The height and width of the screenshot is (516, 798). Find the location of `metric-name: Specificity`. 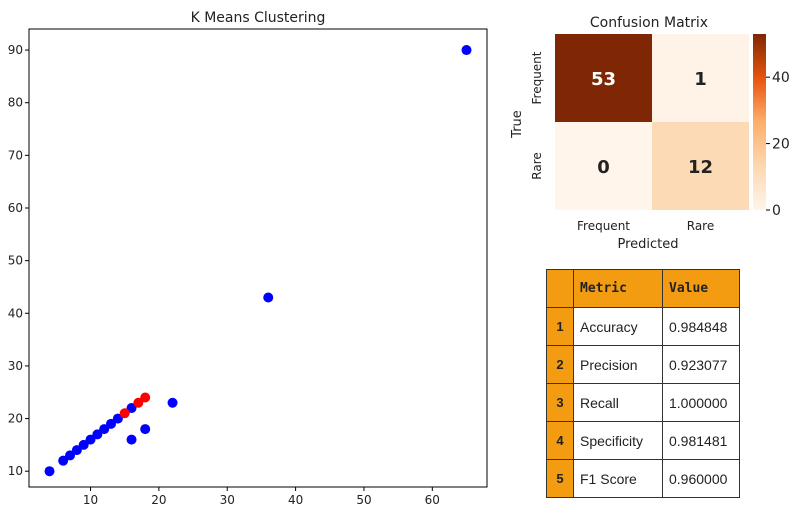

metric-name: Specificity is located at coordinates (618, 440).